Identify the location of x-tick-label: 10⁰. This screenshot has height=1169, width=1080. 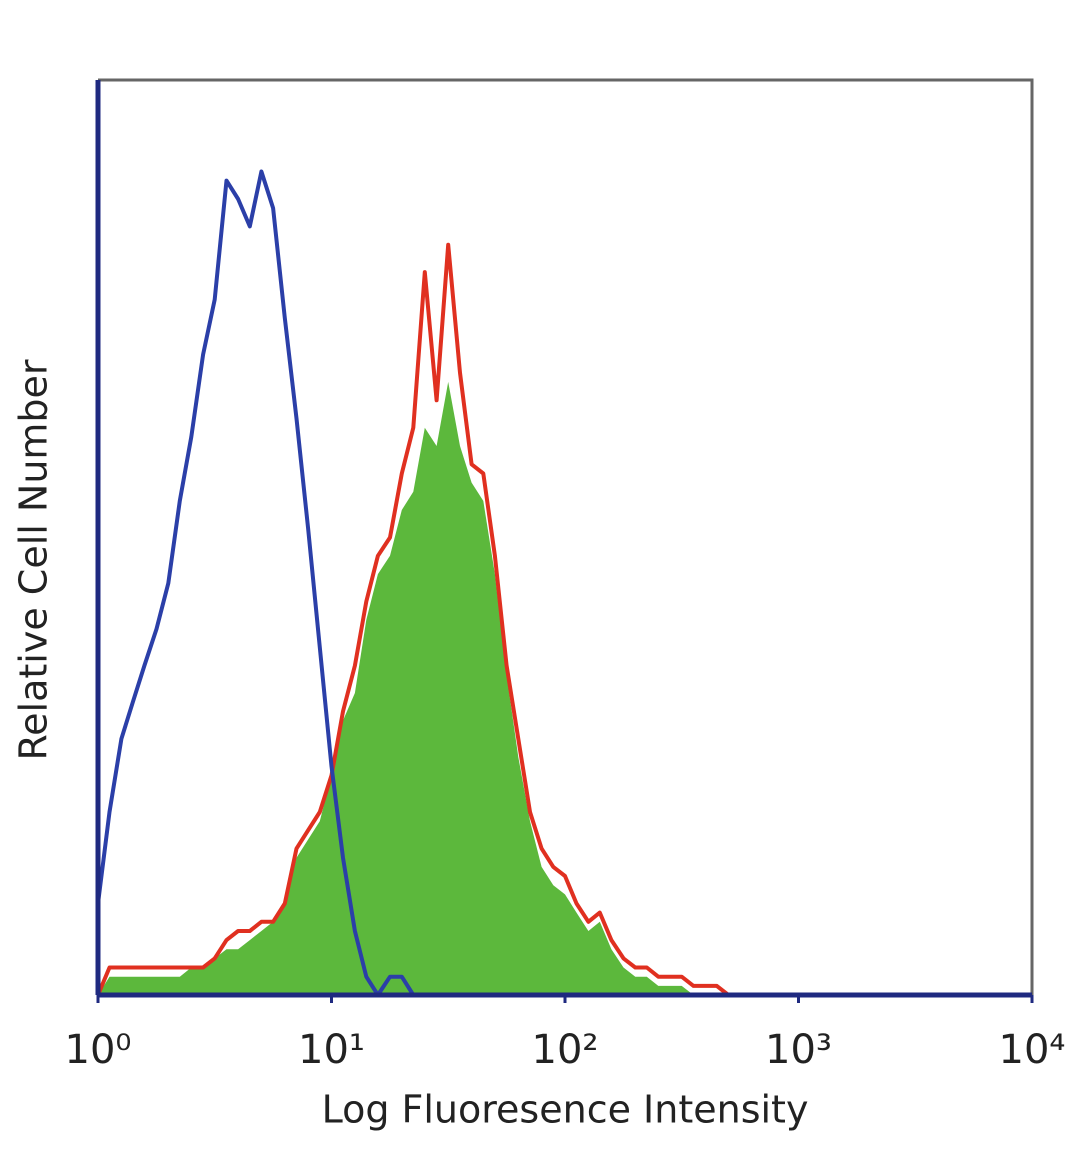
(98, 1050).